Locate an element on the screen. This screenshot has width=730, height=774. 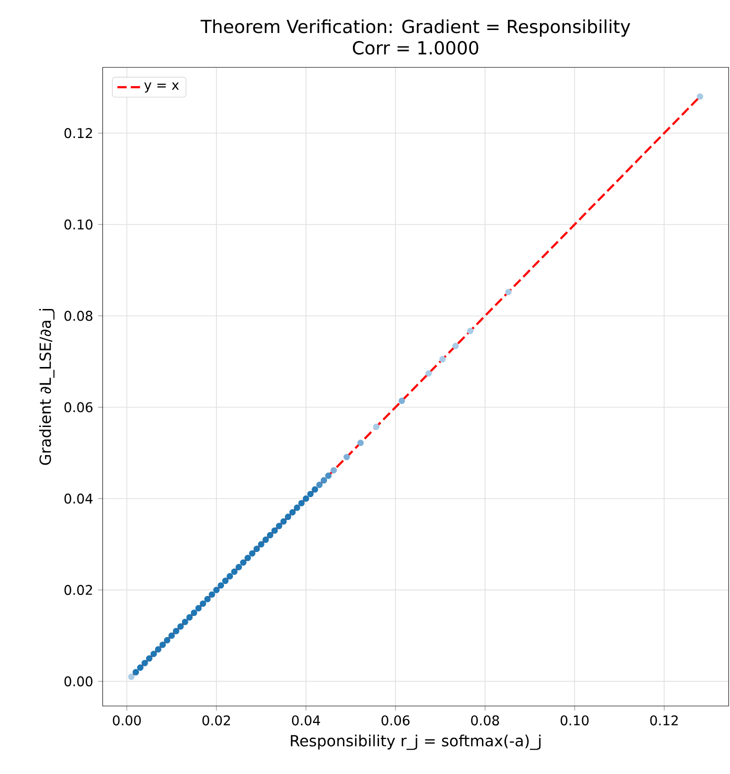
y-tick-label: 0.04 is located at coordinates (78, 499).